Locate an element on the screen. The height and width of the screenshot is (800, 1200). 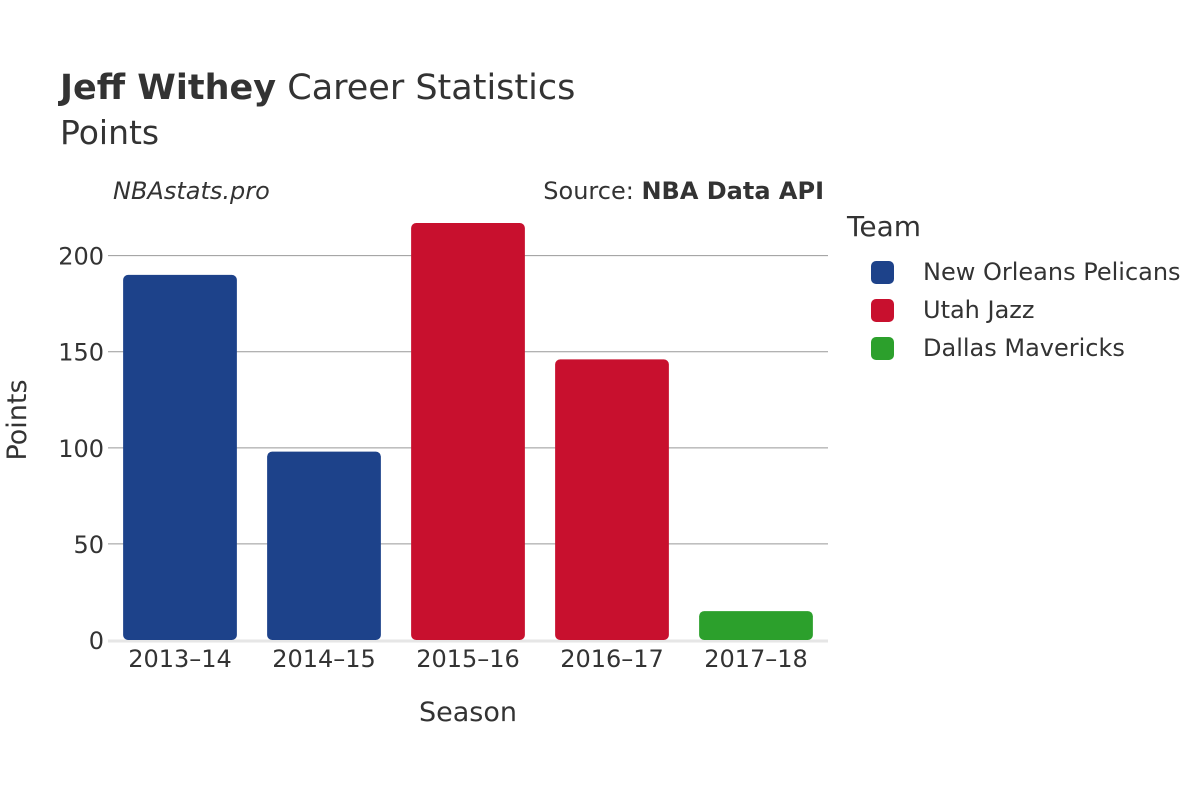
source-credit: Source: NBA Data API is located at coordinates (683, 191).